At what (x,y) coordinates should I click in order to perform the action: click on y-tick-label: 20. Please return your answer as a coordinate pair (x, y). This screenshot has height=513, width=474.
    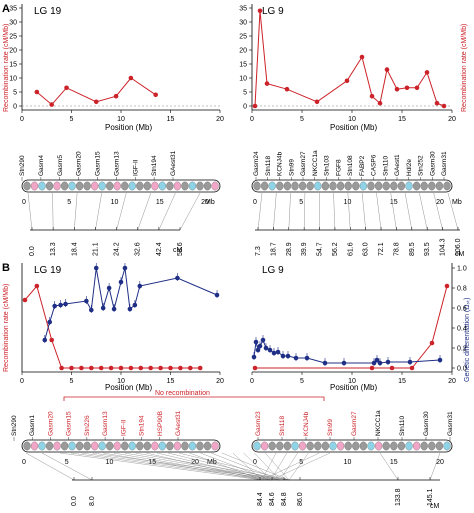
    Looking at the image, I should click on (13, 51).